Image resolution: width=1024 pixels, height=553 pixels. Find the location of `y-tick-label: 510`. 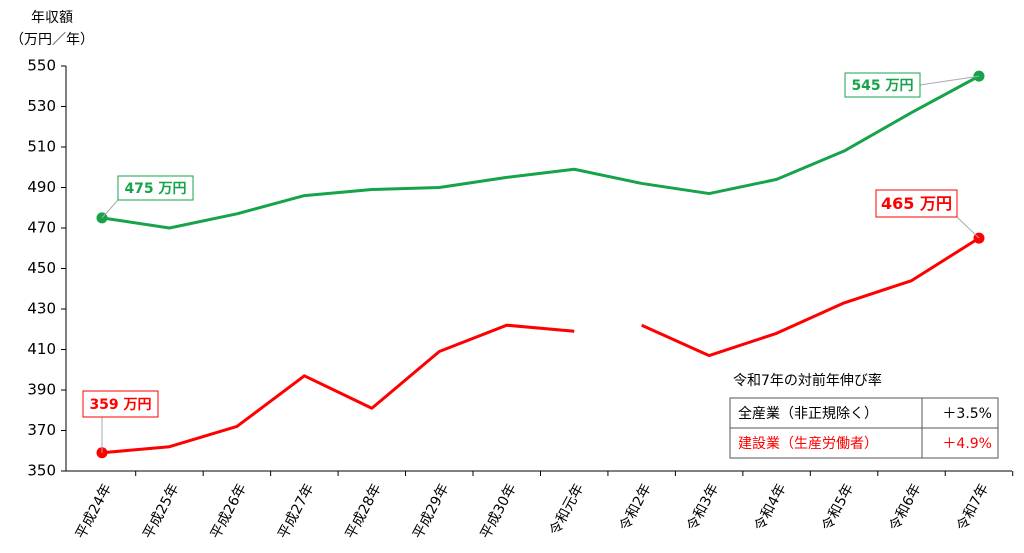

y-tick-label: 510 is located at coordinates (41, 147).